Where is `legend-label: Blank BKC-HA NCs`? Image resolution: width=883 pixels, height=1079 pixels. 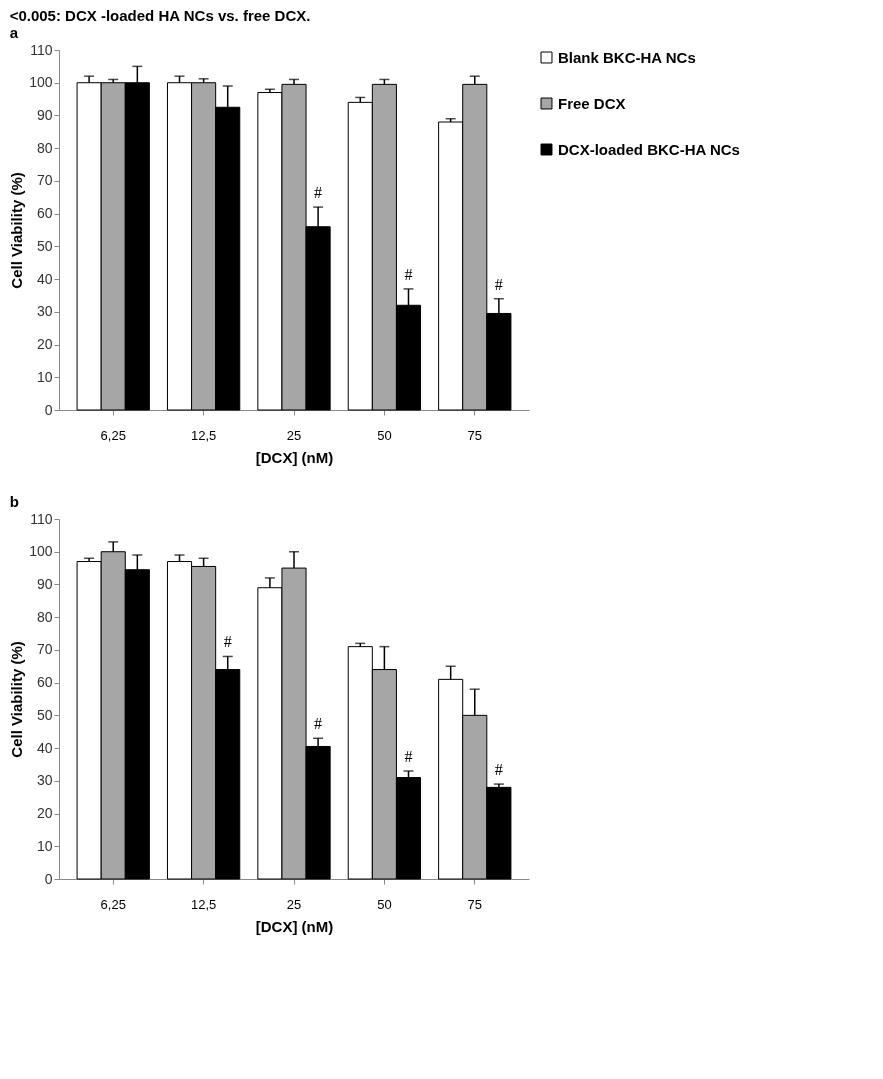
legend-label: Blank BKC-HA NCs is located at coordinates (627, 57).